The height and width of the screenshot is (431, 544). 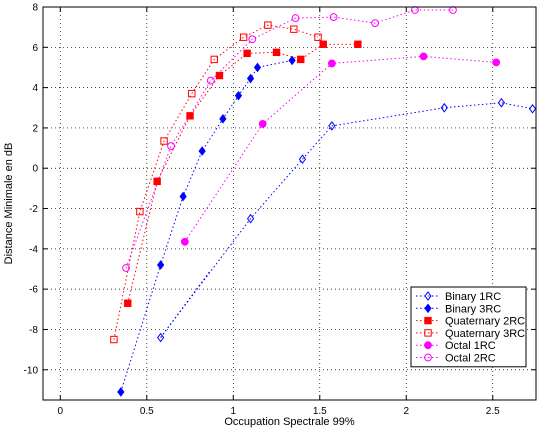 I want to click on y-tick-label: 6, so click(x=35, y=48).